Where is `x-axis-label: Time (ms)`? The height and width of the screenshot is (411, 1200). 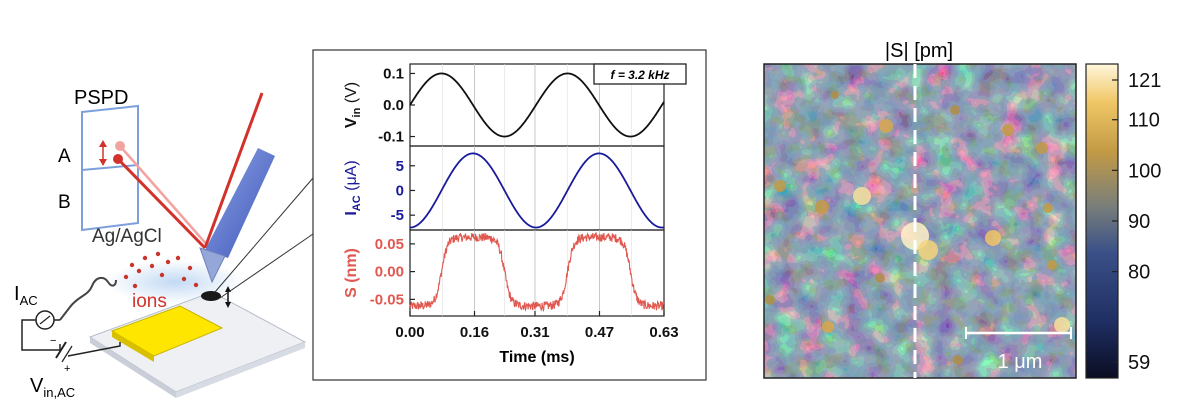
x-axis-label: Time (ms) is located at coordinates (536, 357).